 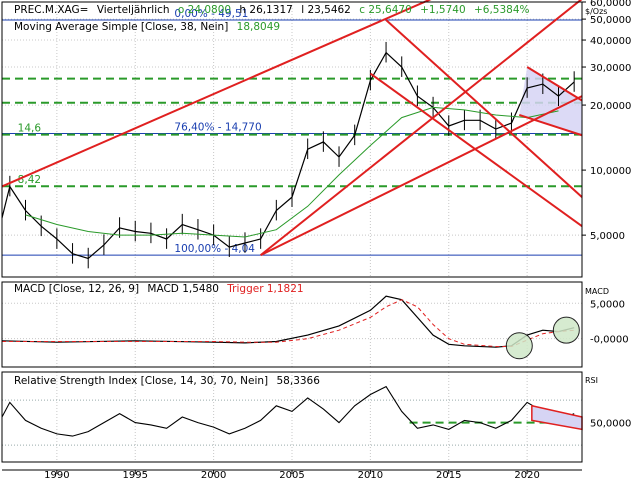 I want to click on change-value: +1,5740, so click(x=443, y=10).